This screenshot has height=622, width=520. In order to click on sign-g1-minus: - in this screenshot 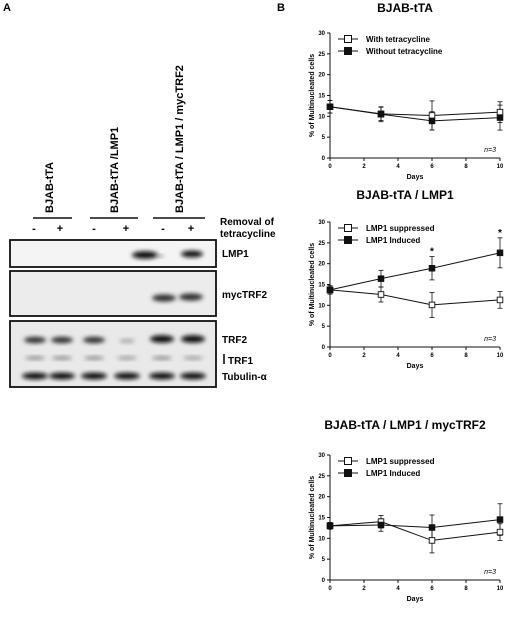, I will do `click(34, 229)`.